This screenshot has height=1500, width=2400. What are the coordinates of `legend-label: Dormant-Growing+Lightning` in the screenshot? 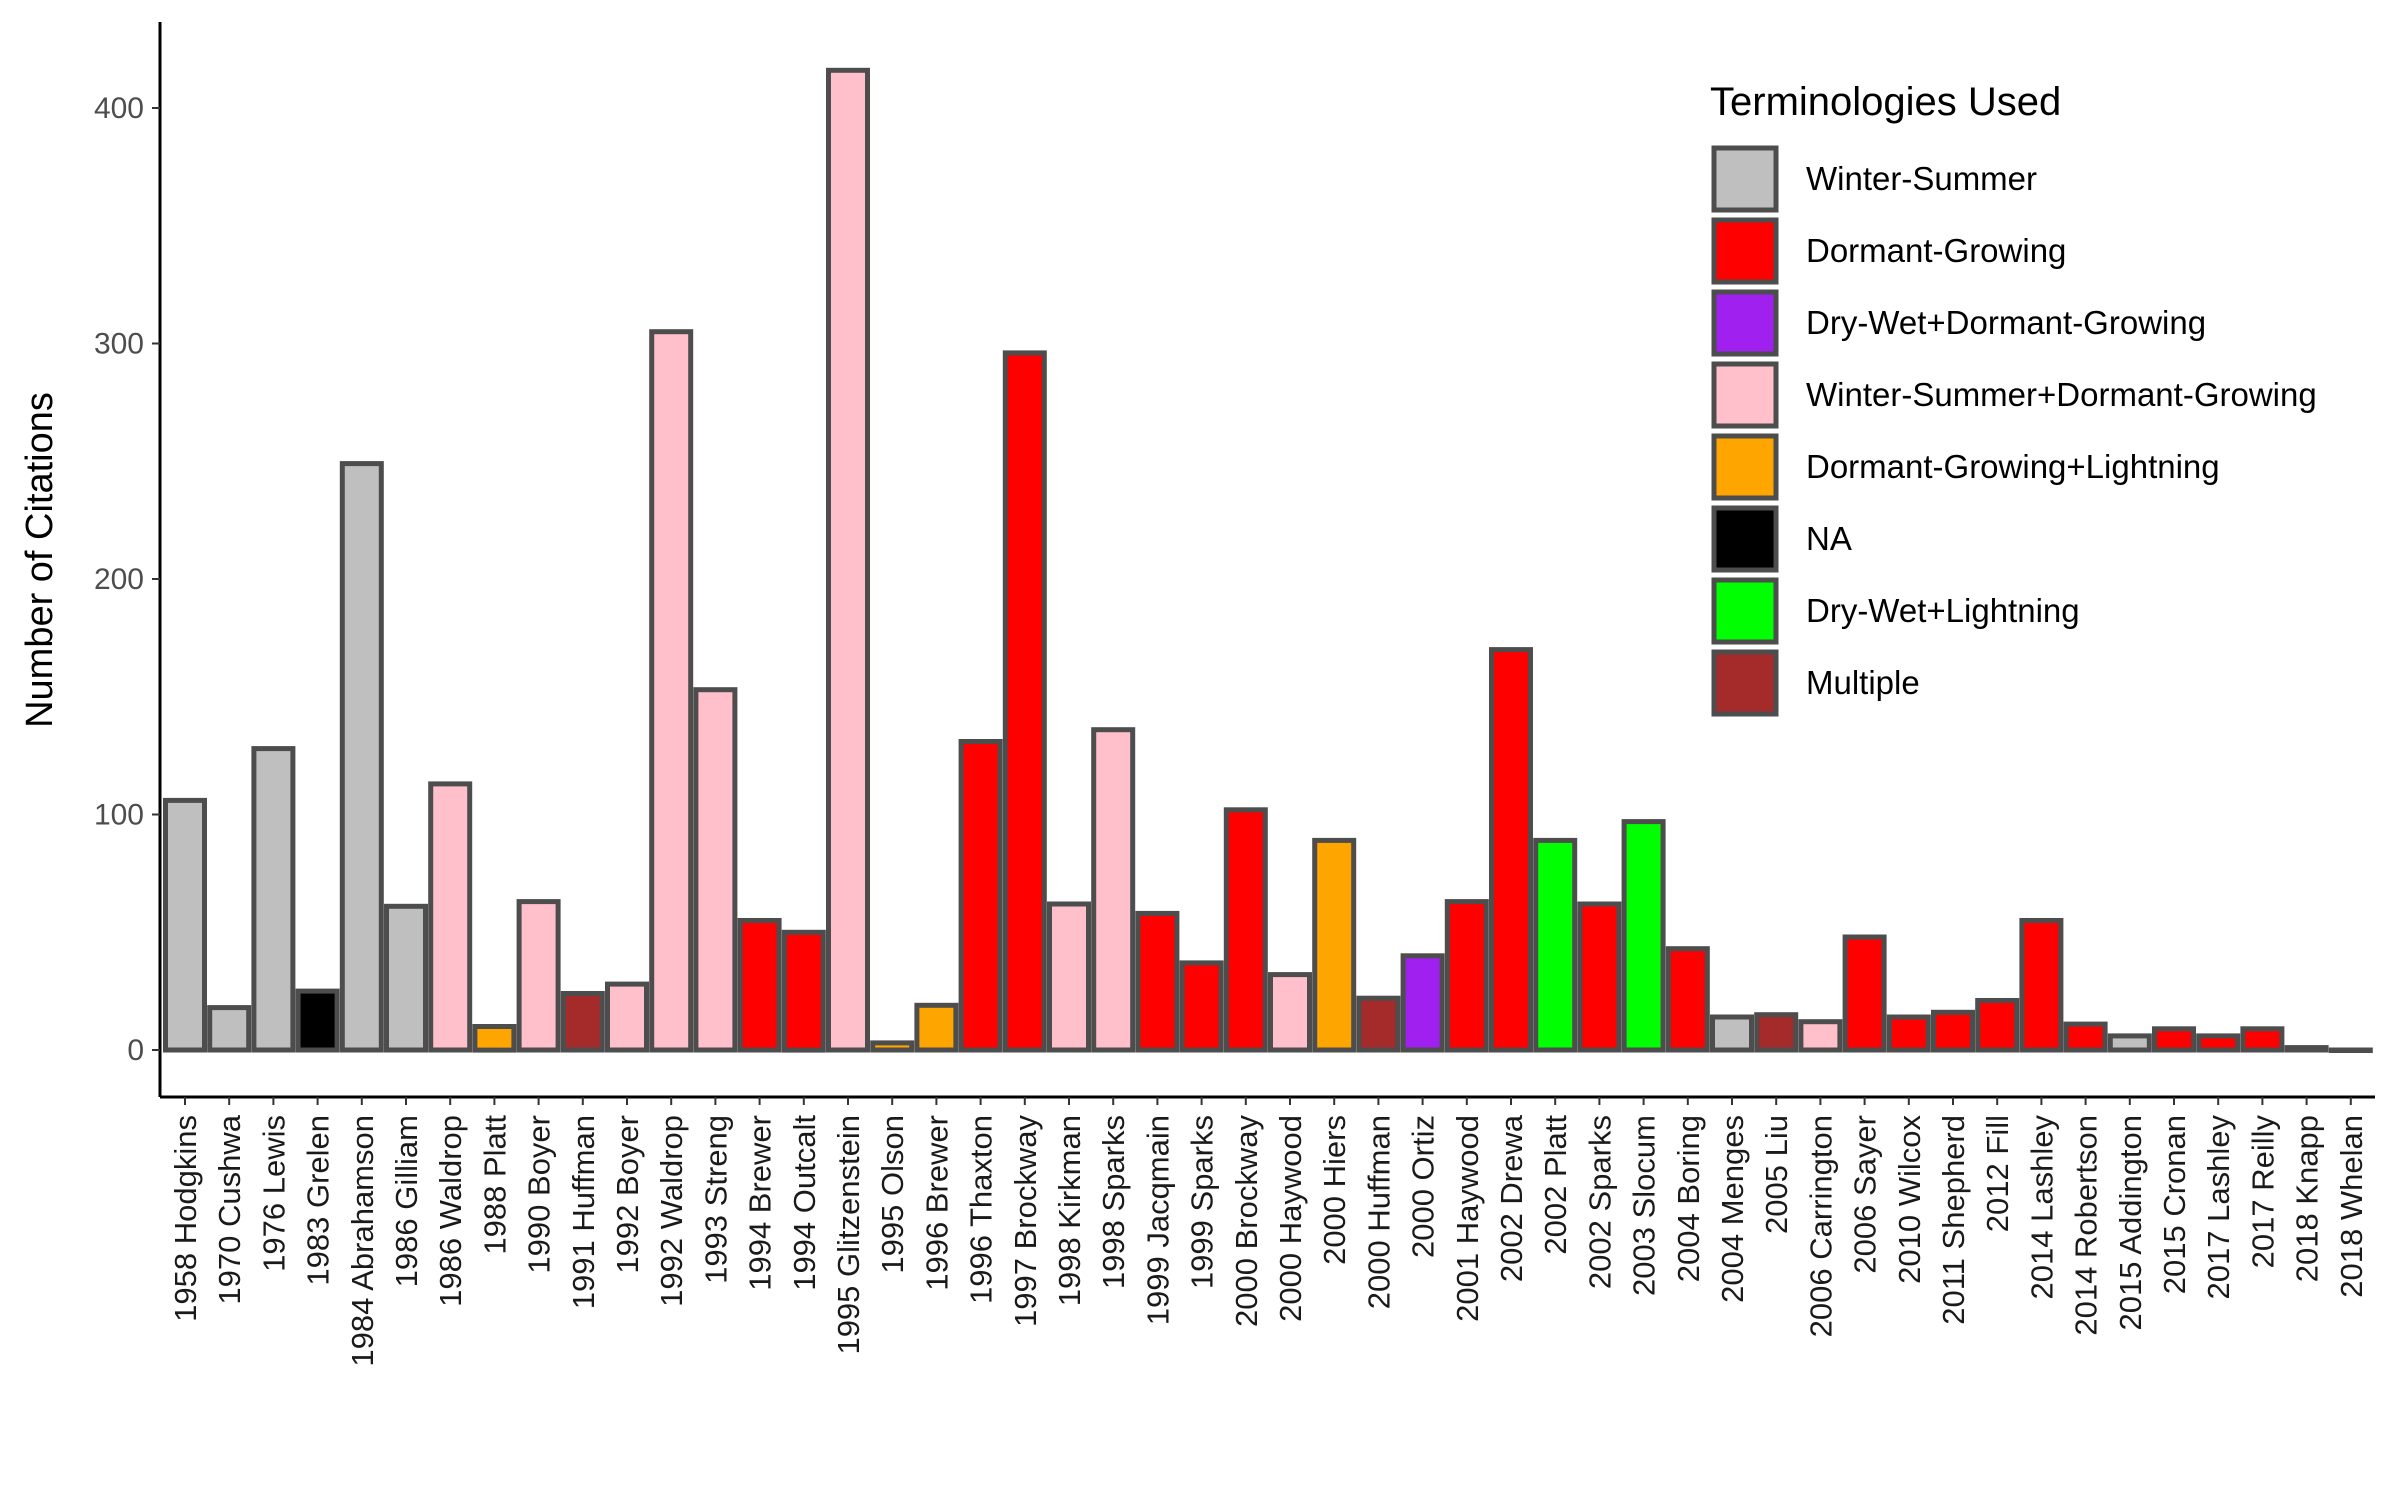 It's located at (2013, 466).